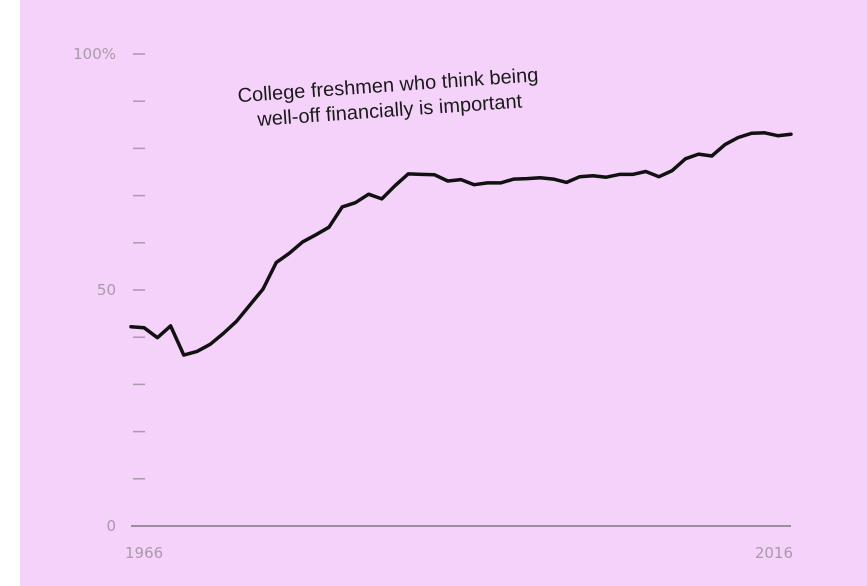 Image resolution: width=867 pixels, height=586 pixels. Describe the element at coordinates (774, 553) in the screenshot. I see `x-tick-label: 2016` at that location.